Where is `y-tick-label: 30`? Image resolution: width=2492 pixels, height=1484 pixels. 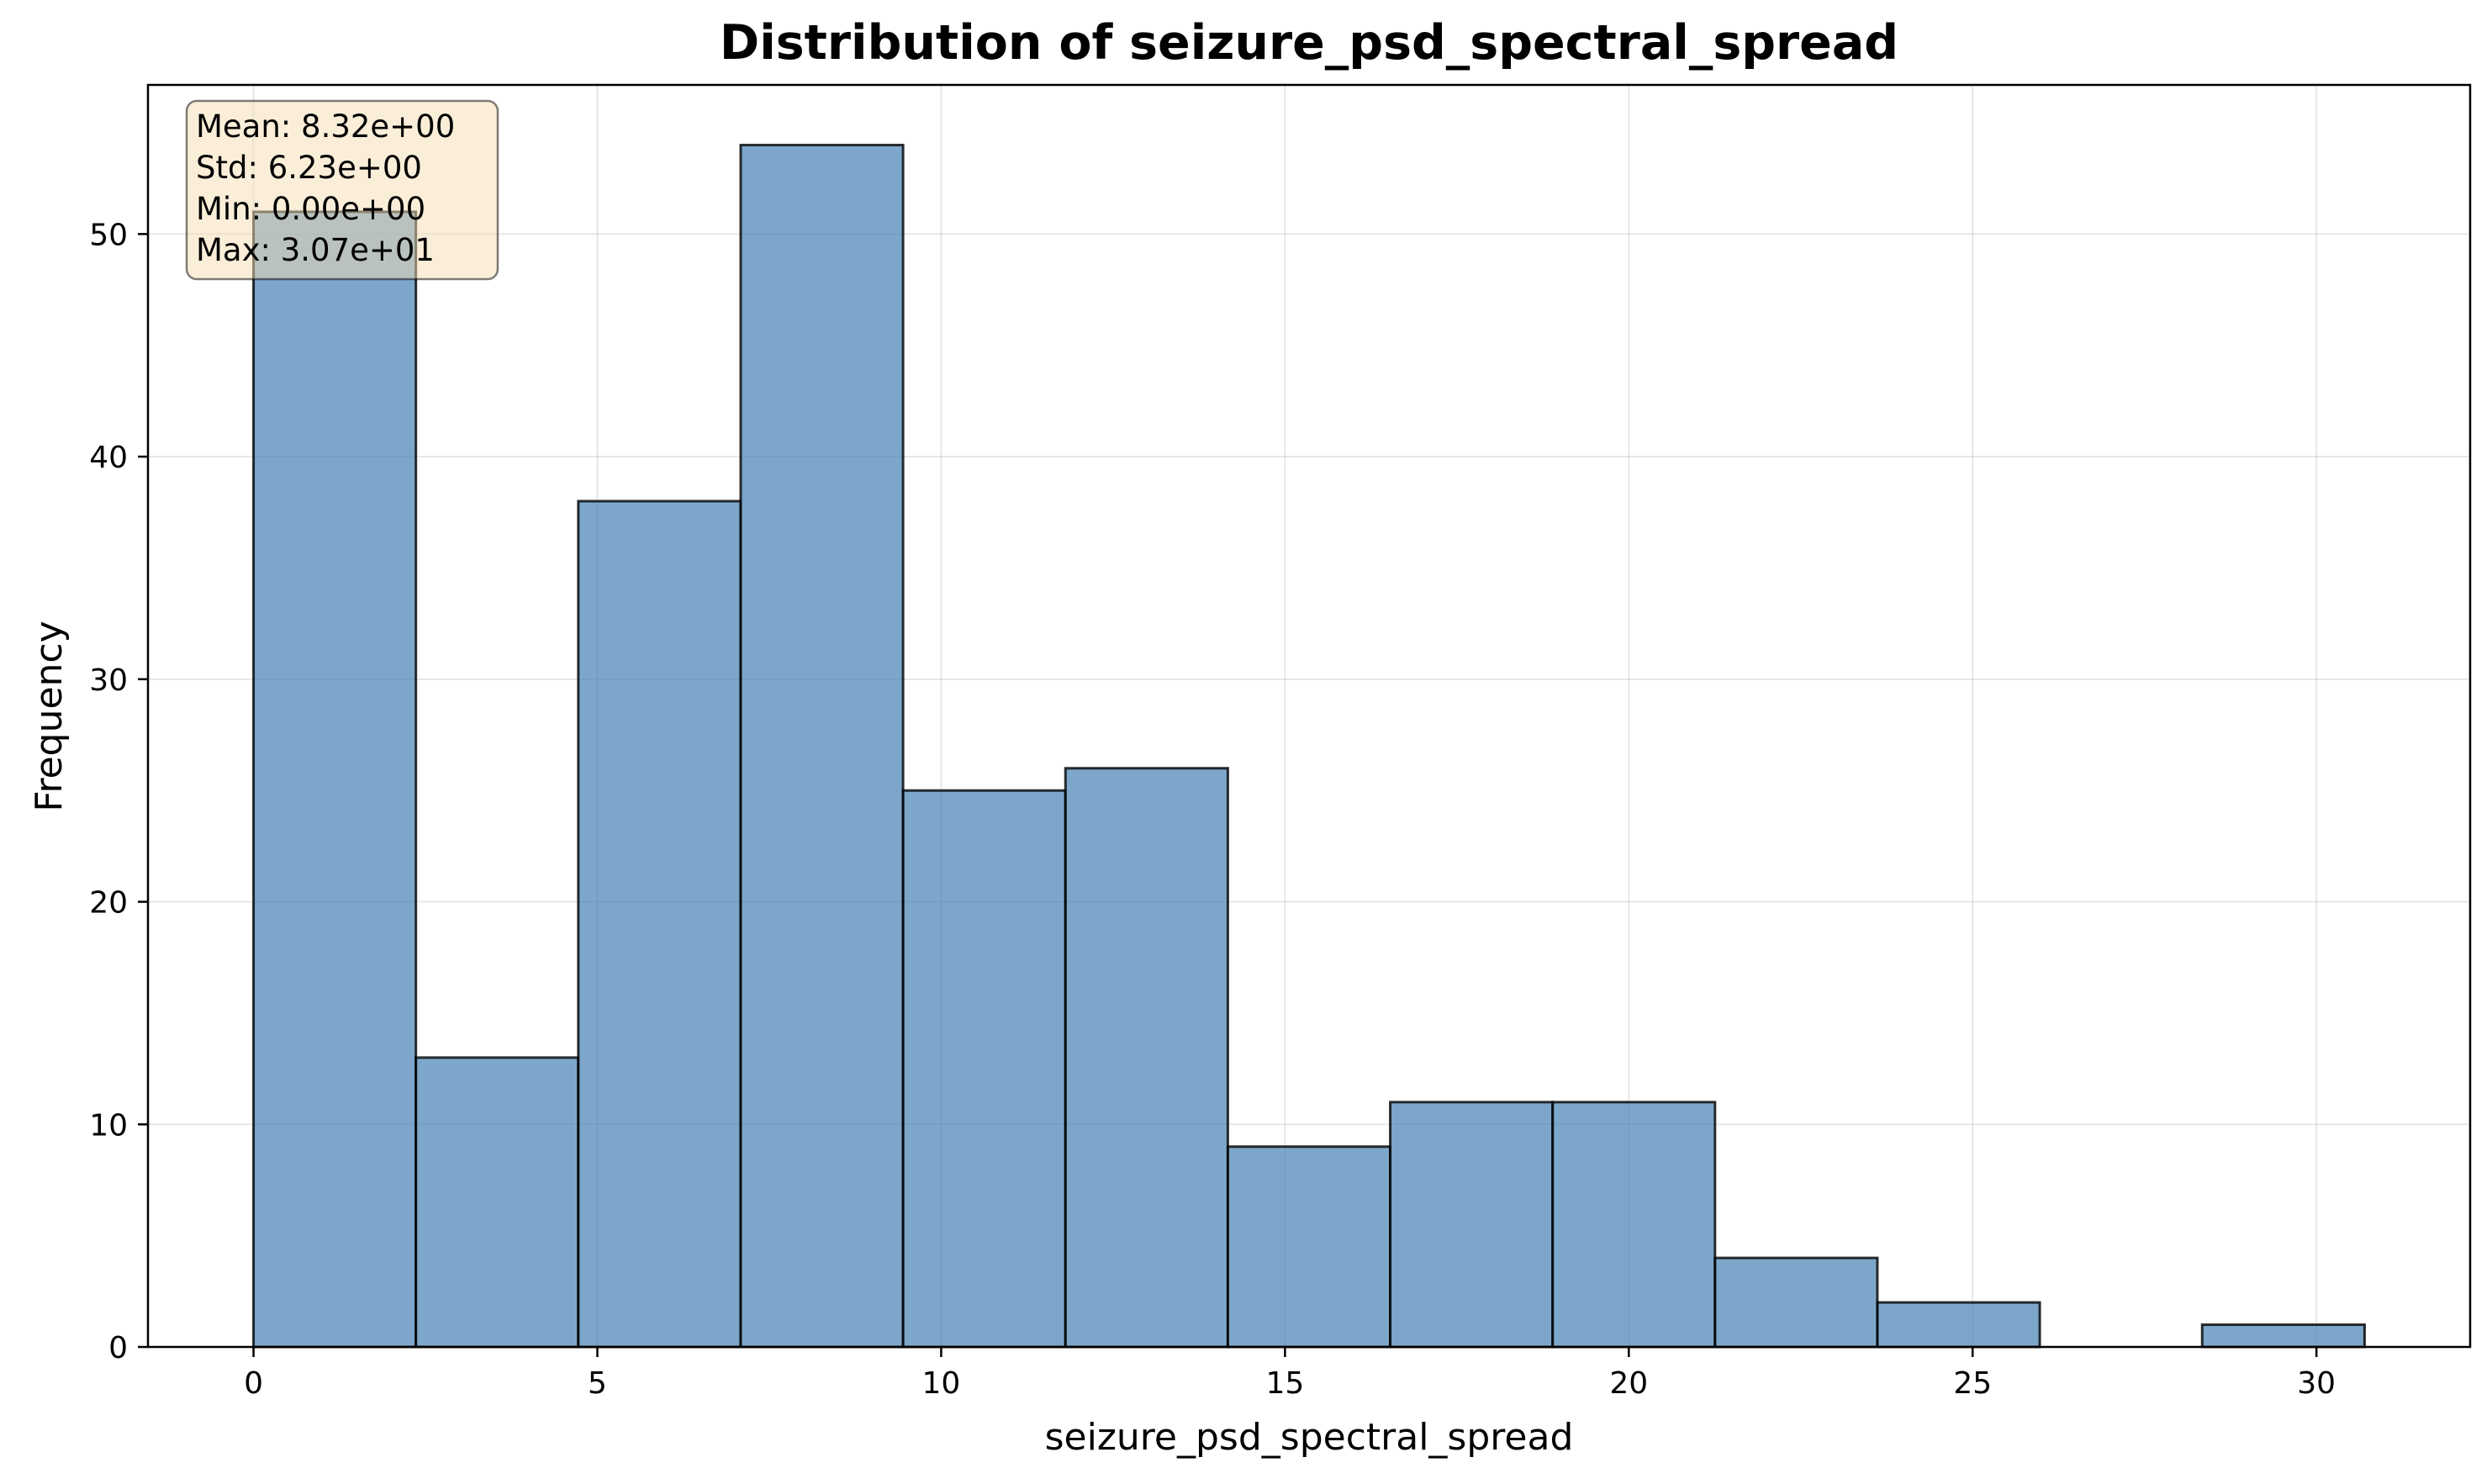 y-tick-label: 30 is located at coordinates (108, 680).